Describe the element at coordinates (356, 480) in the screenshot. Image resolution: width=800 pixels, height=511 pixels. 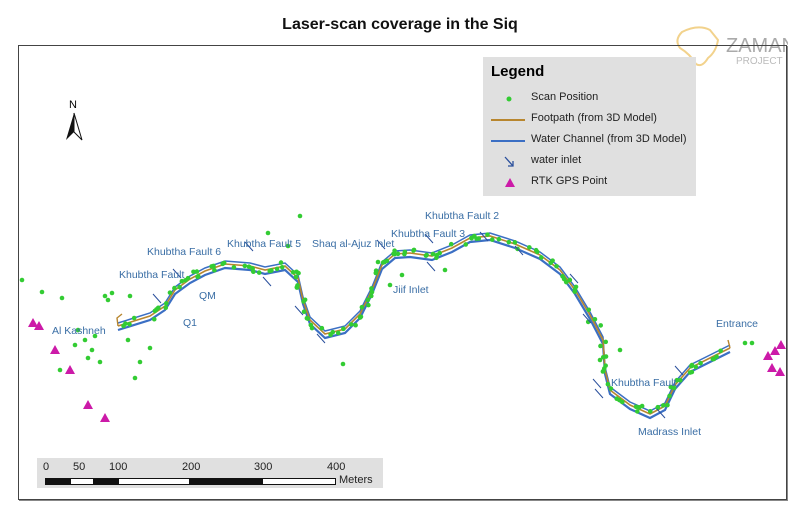
I see `scale-unit: Meters` at that location.